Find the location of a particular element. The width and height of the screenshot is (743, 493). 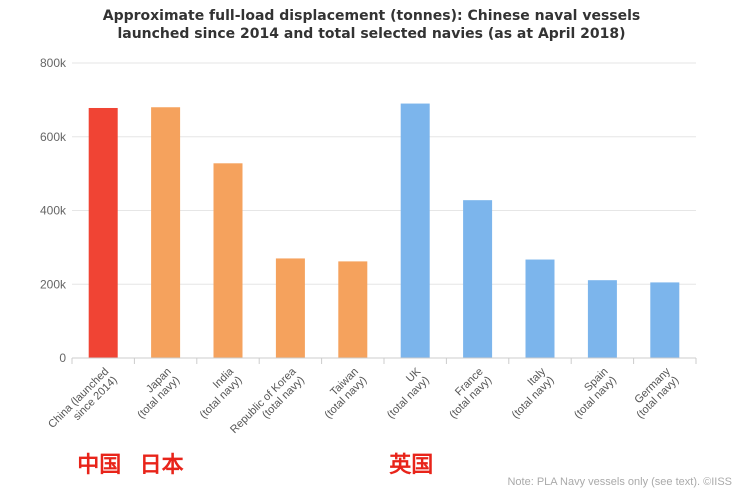

y-tick-label: 0 is located at coordinates (62, 358).